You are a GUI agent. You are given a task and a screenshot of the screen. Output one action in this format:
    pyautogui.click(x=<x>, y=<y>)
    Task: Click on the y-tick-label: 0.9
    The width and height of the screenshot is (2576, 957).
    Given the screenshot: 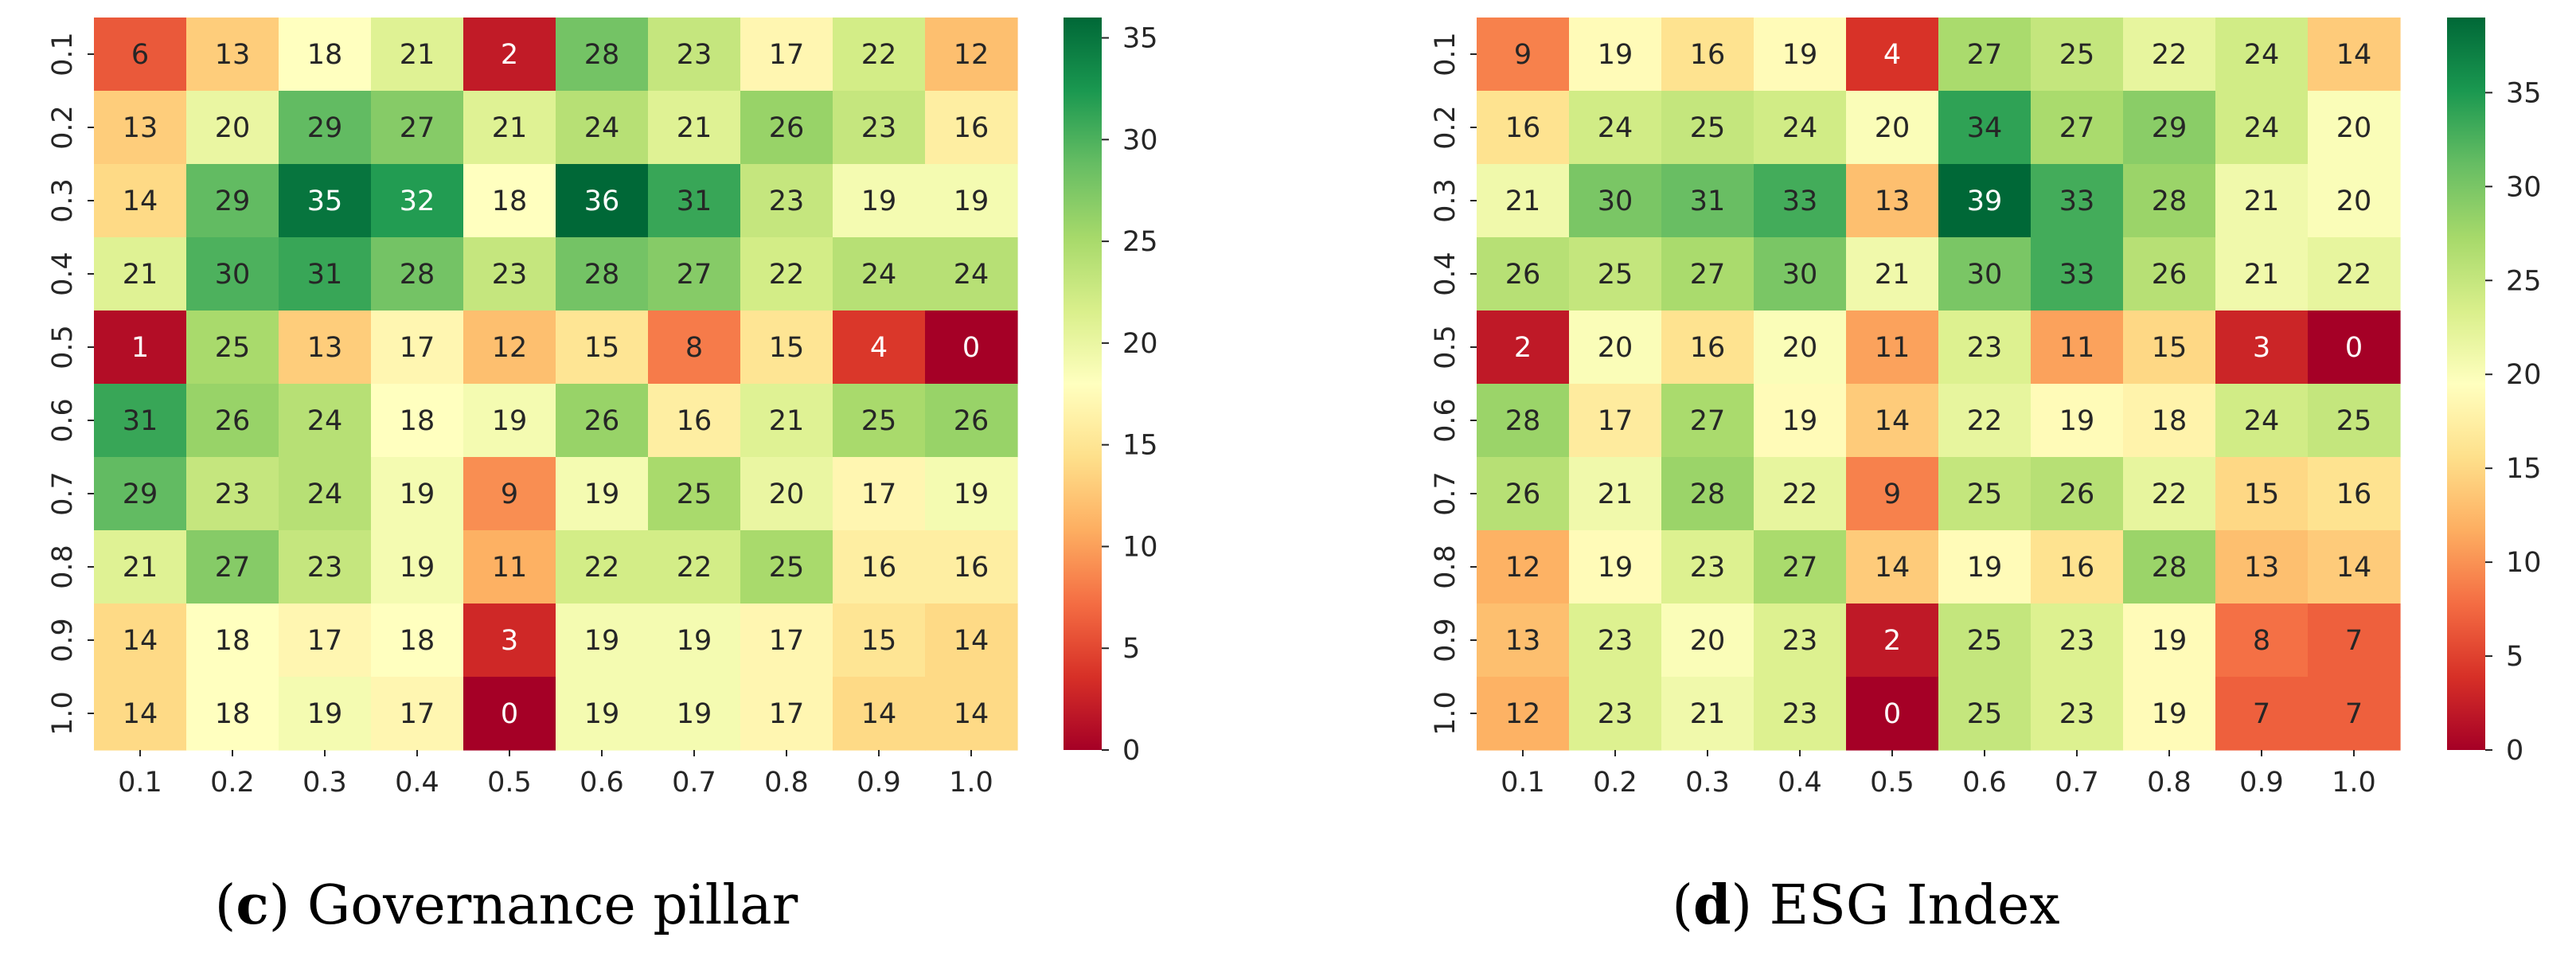 What is the action you would take?
    pyautogui.click(x=1446, y=640)
    